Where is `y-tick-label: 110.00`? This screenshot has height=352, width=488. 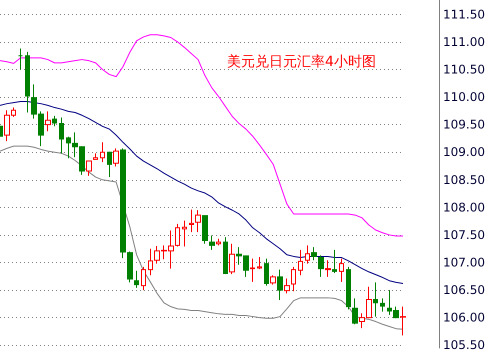 y-tick-label: 110.00 is located at coordinates (464, 97).